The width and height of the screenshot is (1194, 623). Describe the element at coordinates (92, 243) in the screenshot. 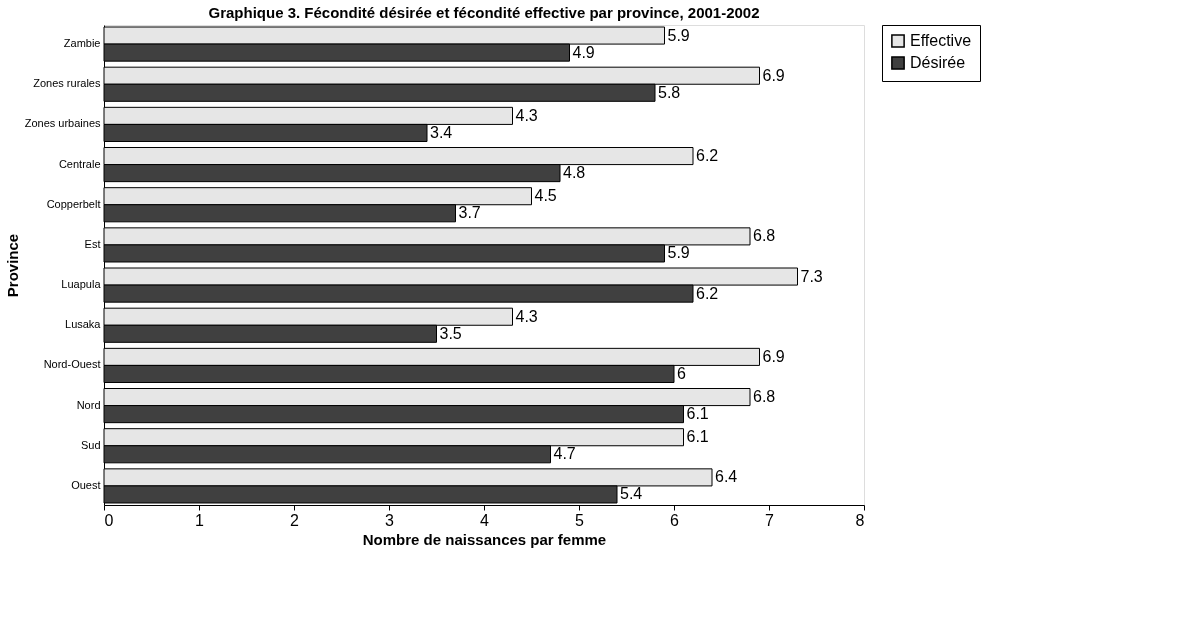

I see `y-tick-label: Est` at that location.